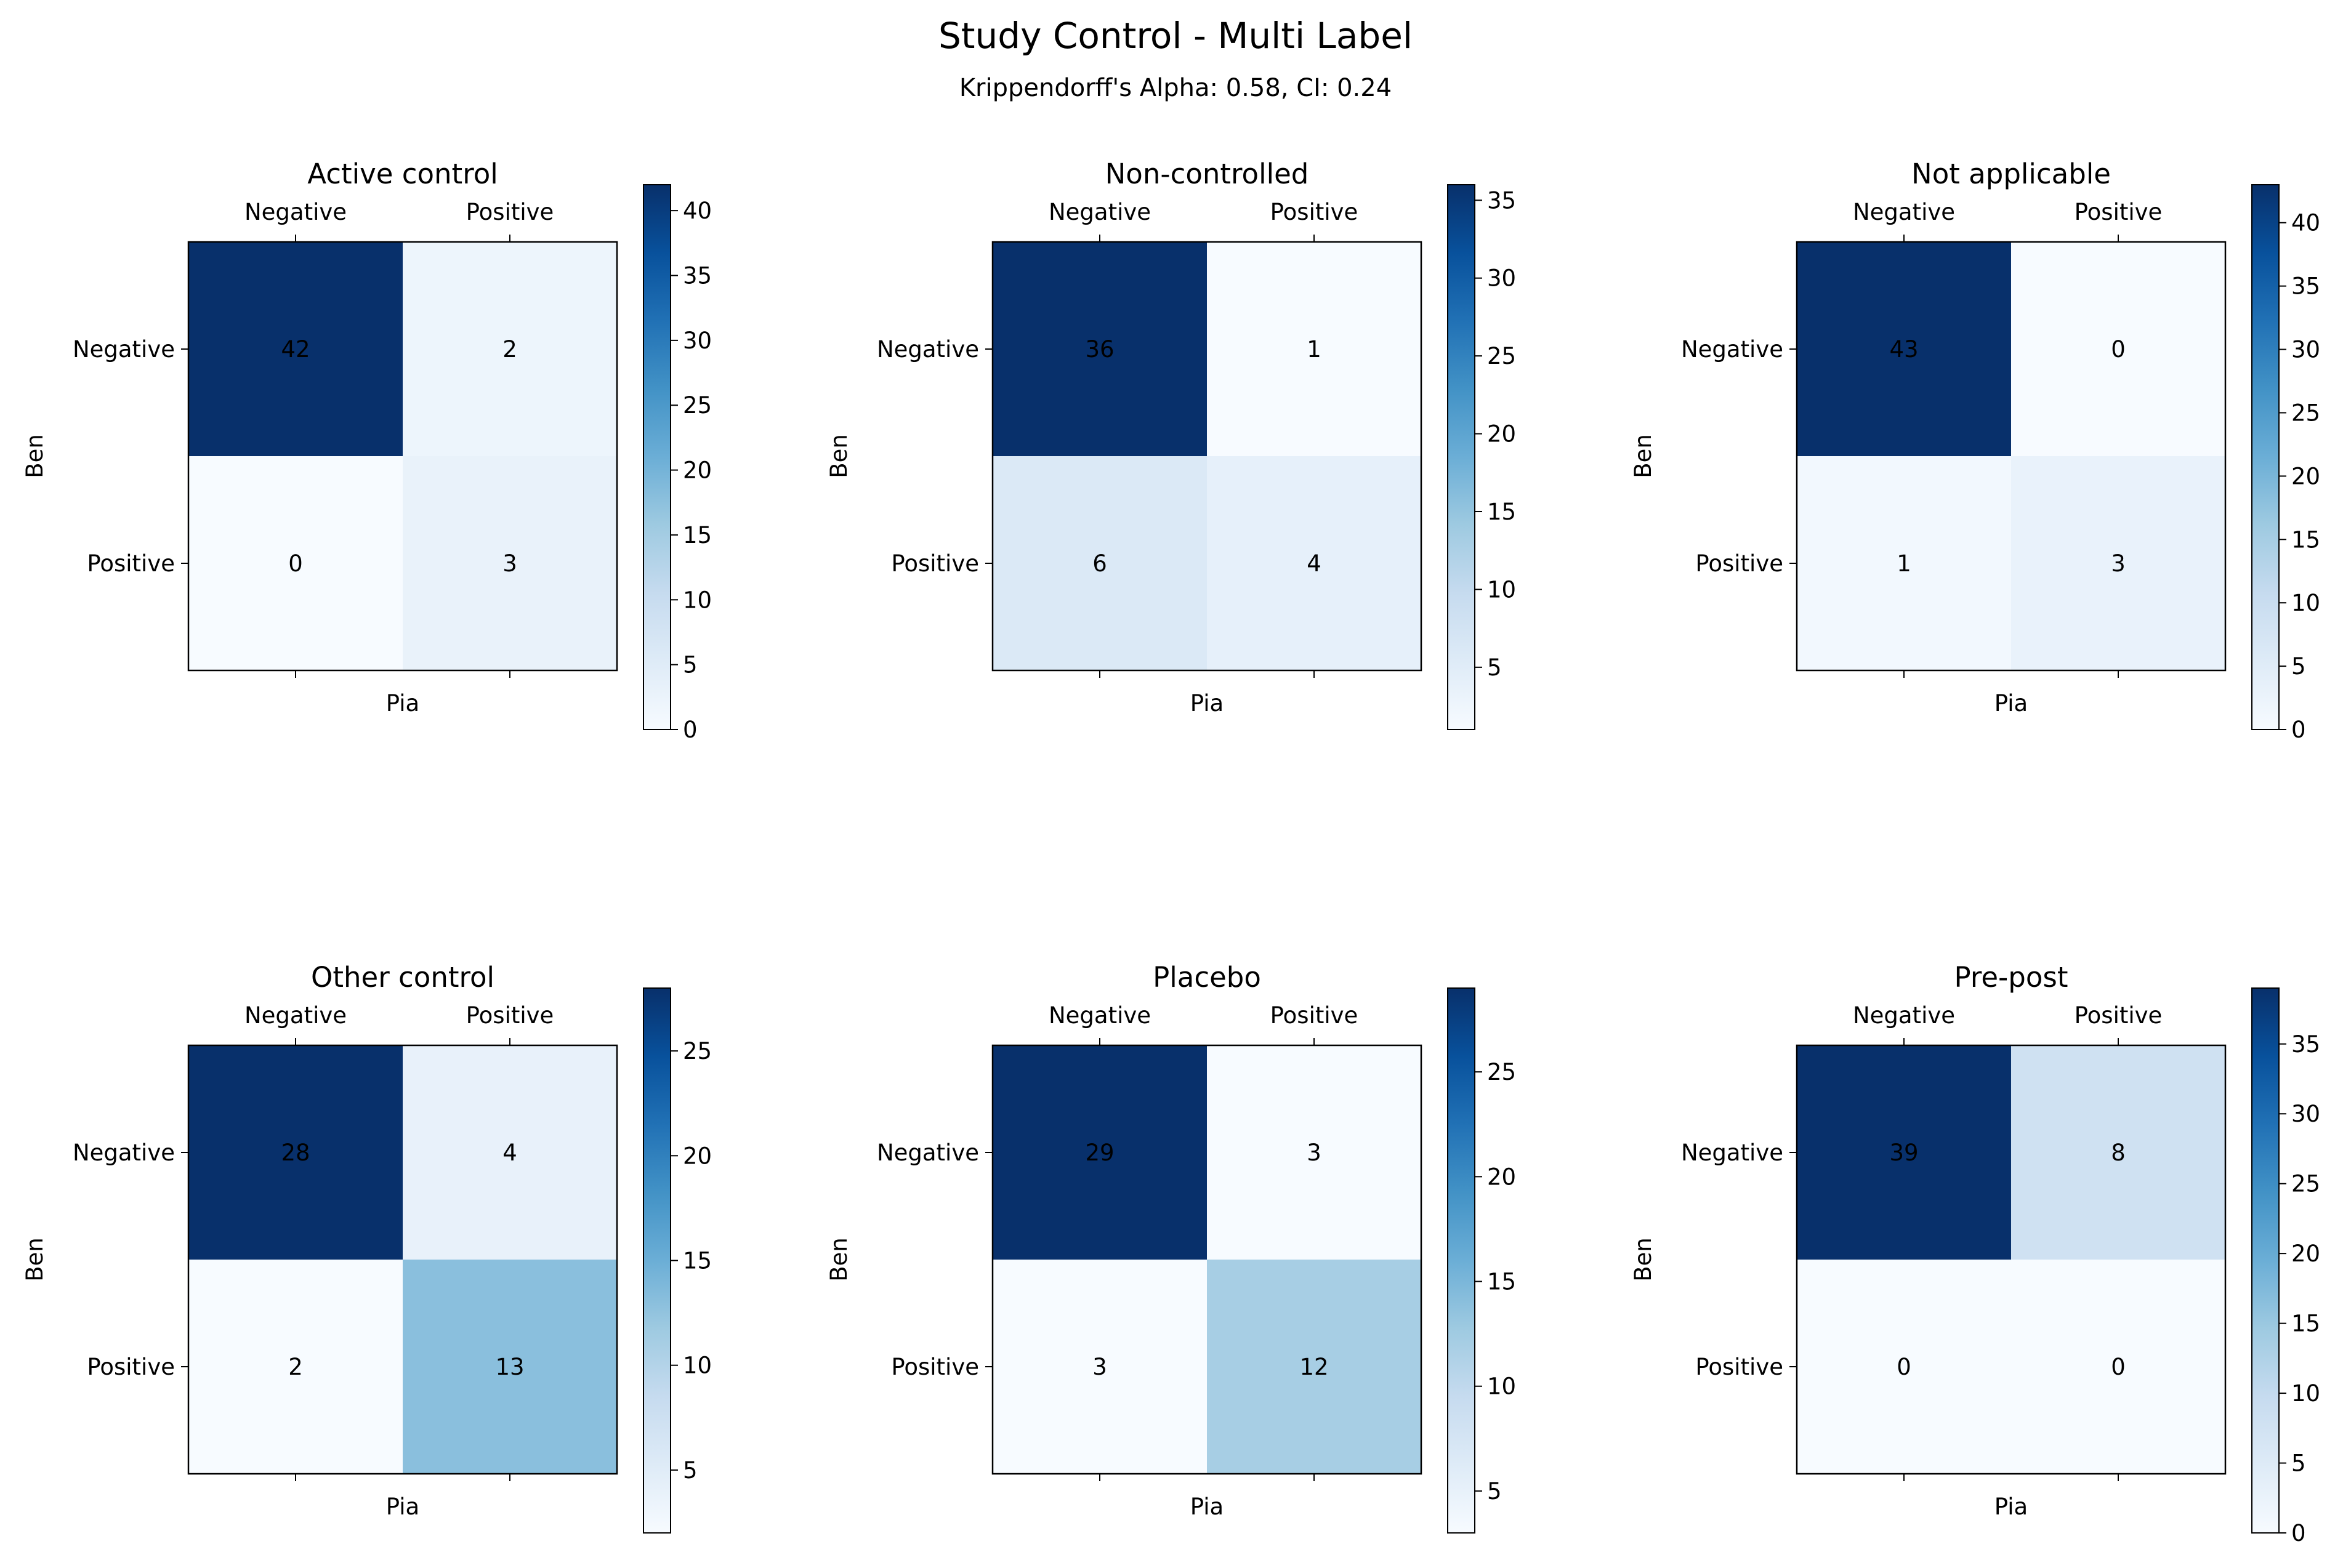 This screenshot has width=2351, height=1568. I want to click on colorbar-tick-label: 0, so click(690, 730).